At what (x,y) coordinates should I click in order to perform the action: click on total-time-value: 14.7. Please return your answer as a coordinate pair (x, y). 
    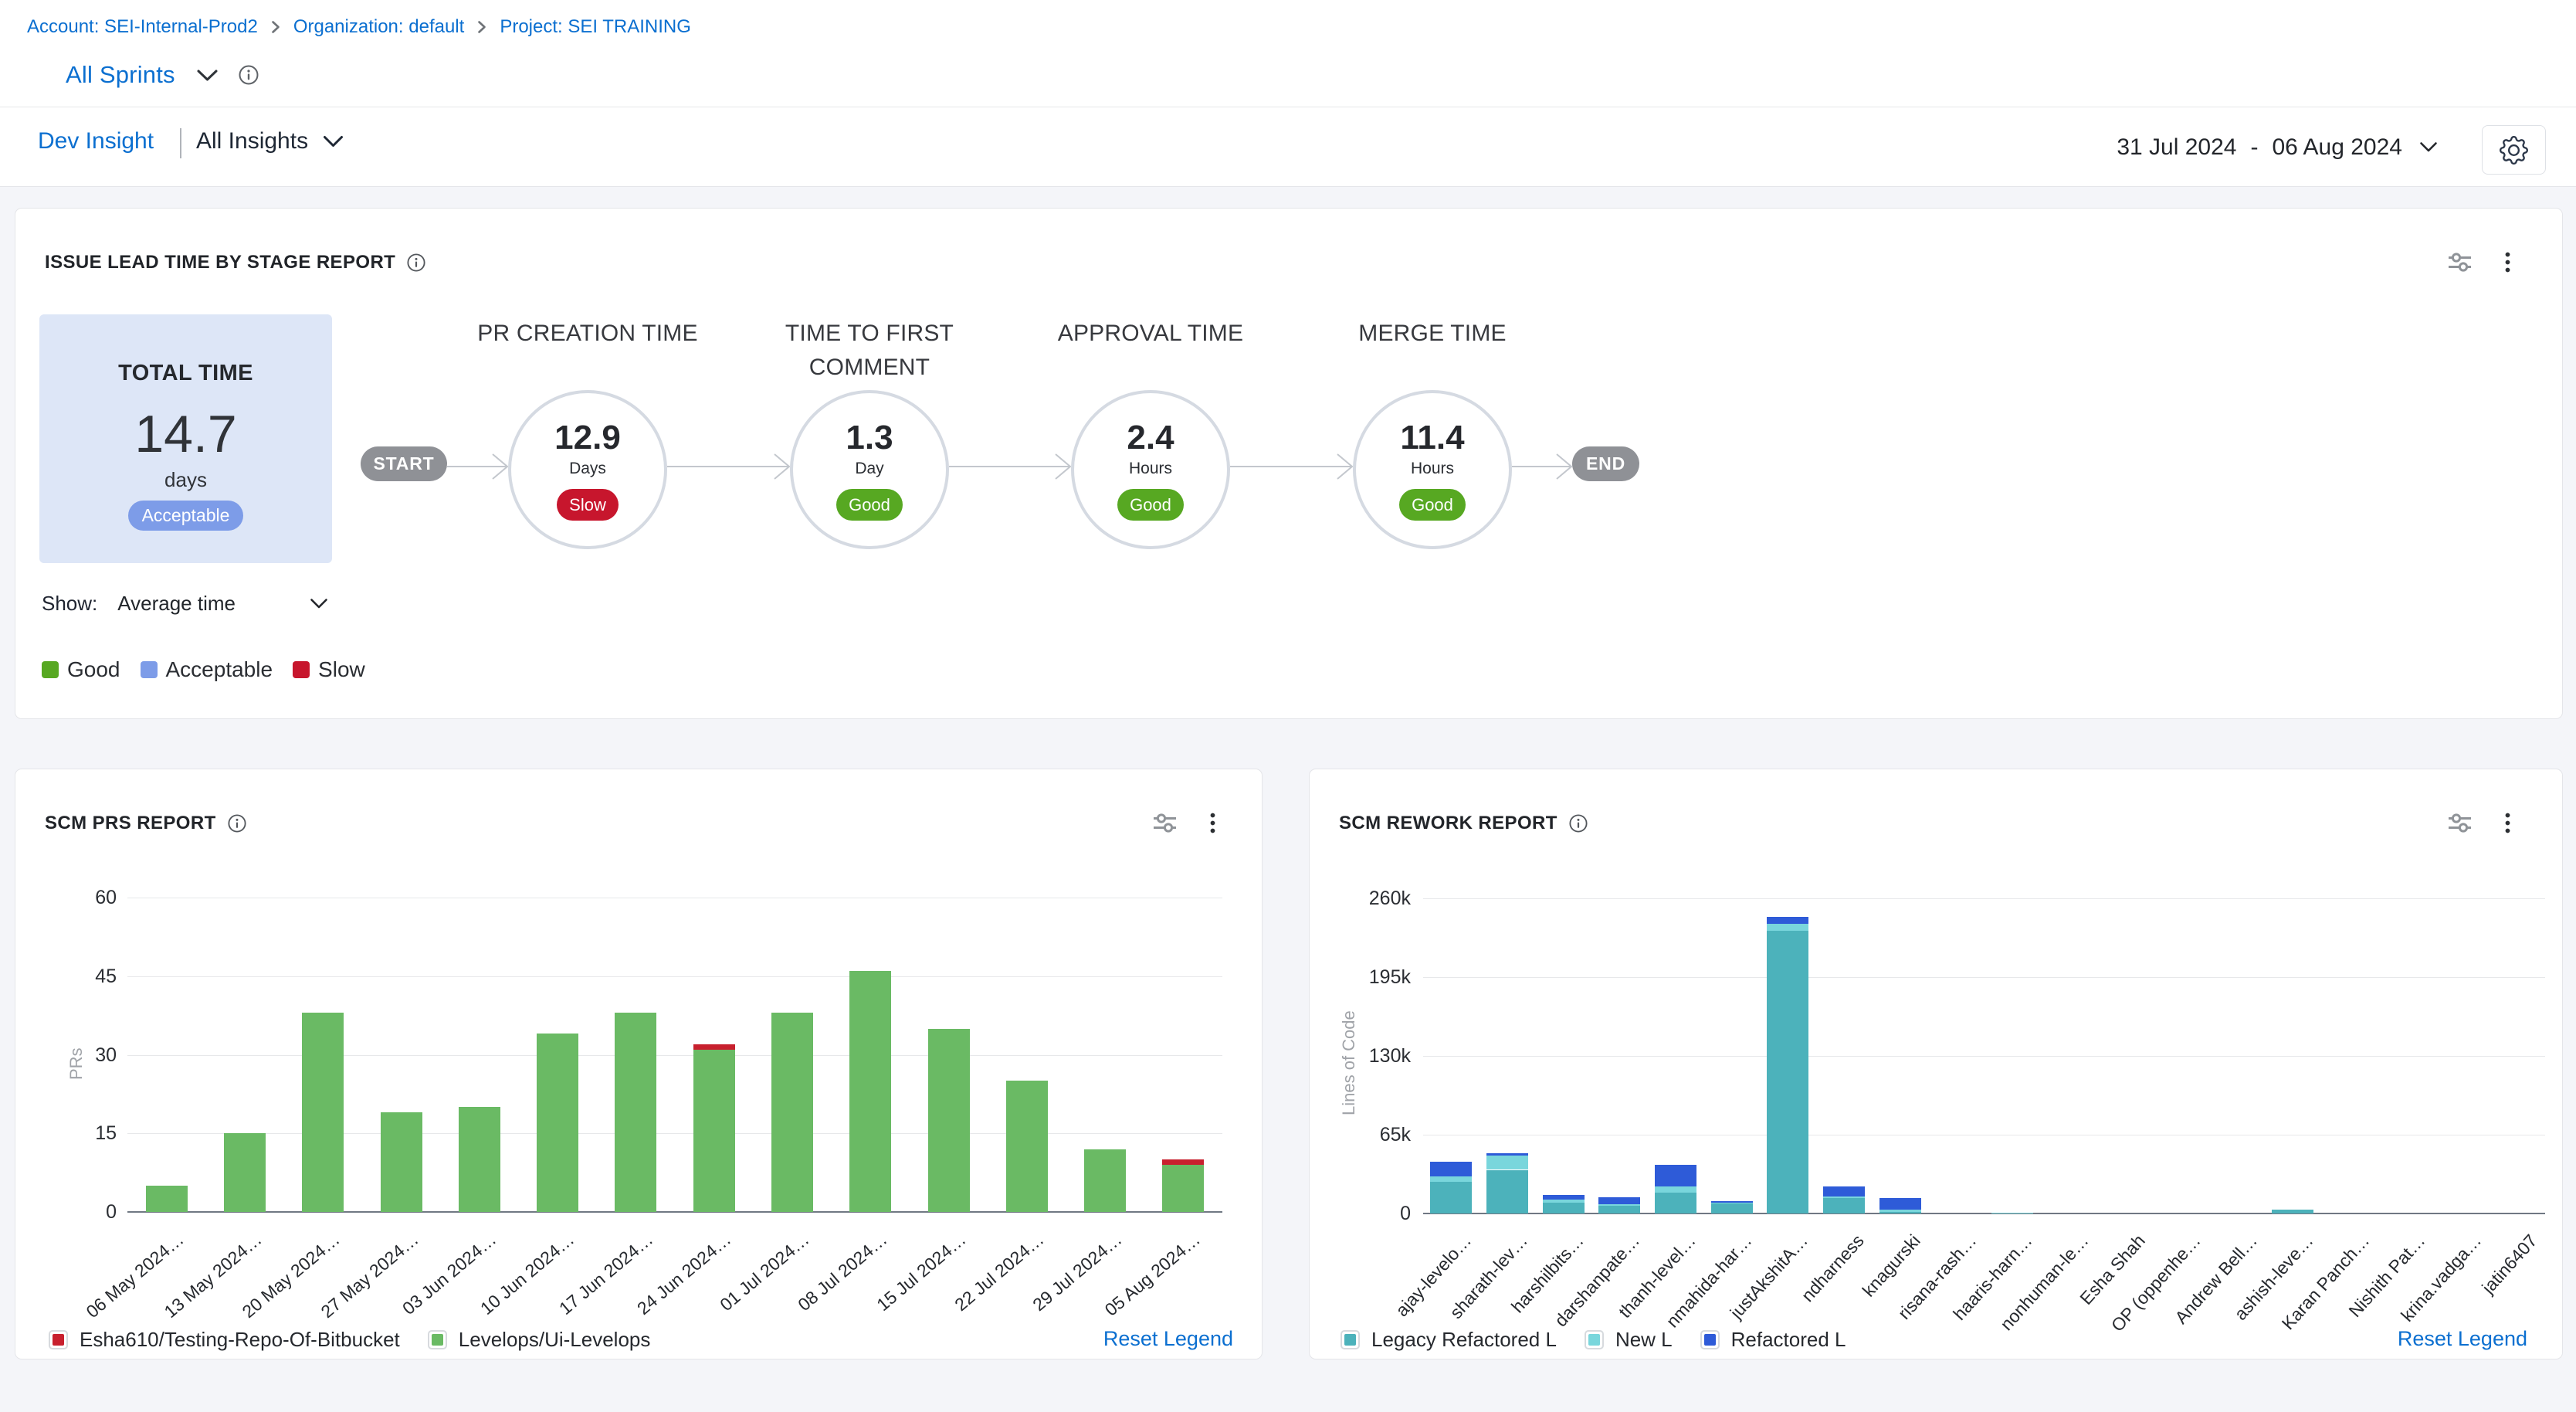
    Looking at the image, I should click on (185, 434).